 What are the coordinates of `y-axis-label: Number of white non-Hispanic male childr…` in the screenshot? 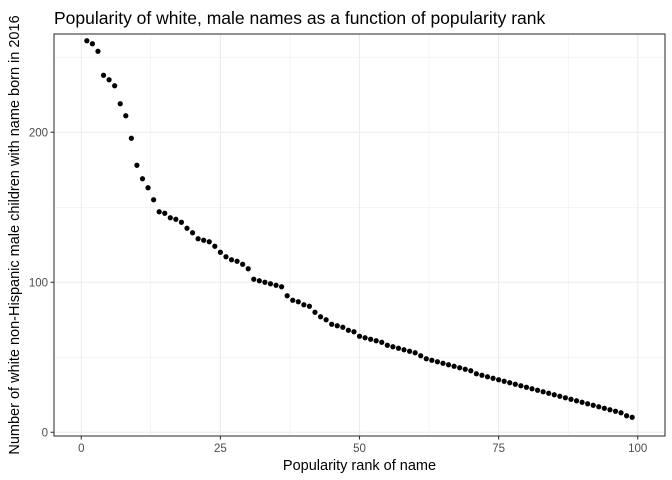 It's located at (15, 234).